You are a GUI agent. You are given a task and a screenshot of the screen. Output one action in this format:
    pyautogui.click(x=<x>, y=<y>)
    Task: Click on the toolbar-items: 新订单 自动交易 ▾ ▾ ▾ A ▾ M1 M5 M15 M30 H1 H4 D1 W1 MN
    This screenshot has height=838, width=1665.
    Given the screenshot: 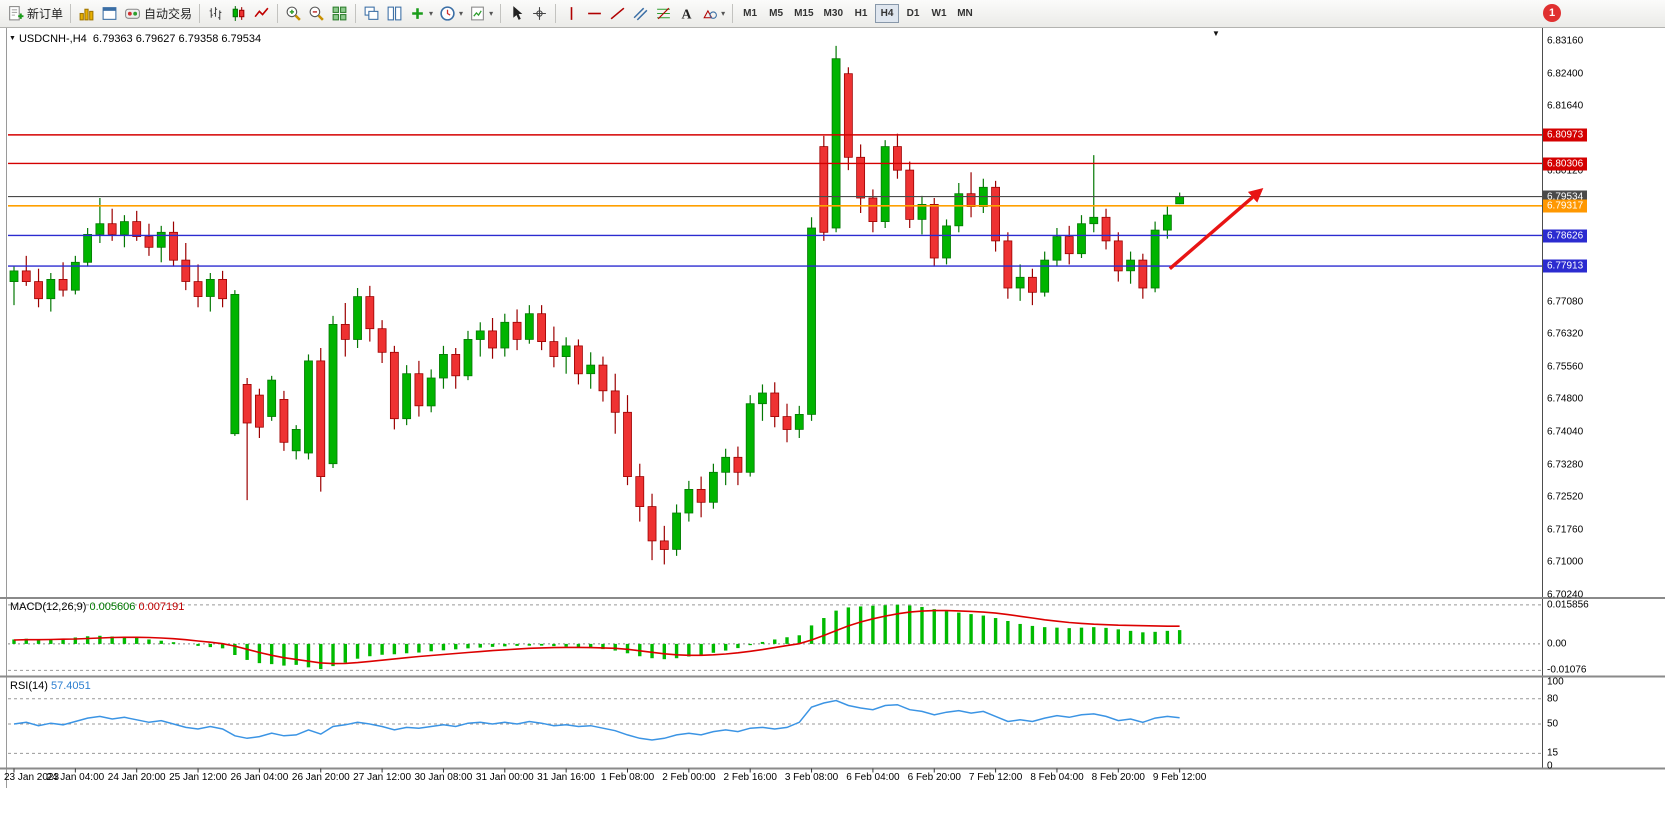 What is the action you would take?
    pyautogui.click(x=491, y=13)
    